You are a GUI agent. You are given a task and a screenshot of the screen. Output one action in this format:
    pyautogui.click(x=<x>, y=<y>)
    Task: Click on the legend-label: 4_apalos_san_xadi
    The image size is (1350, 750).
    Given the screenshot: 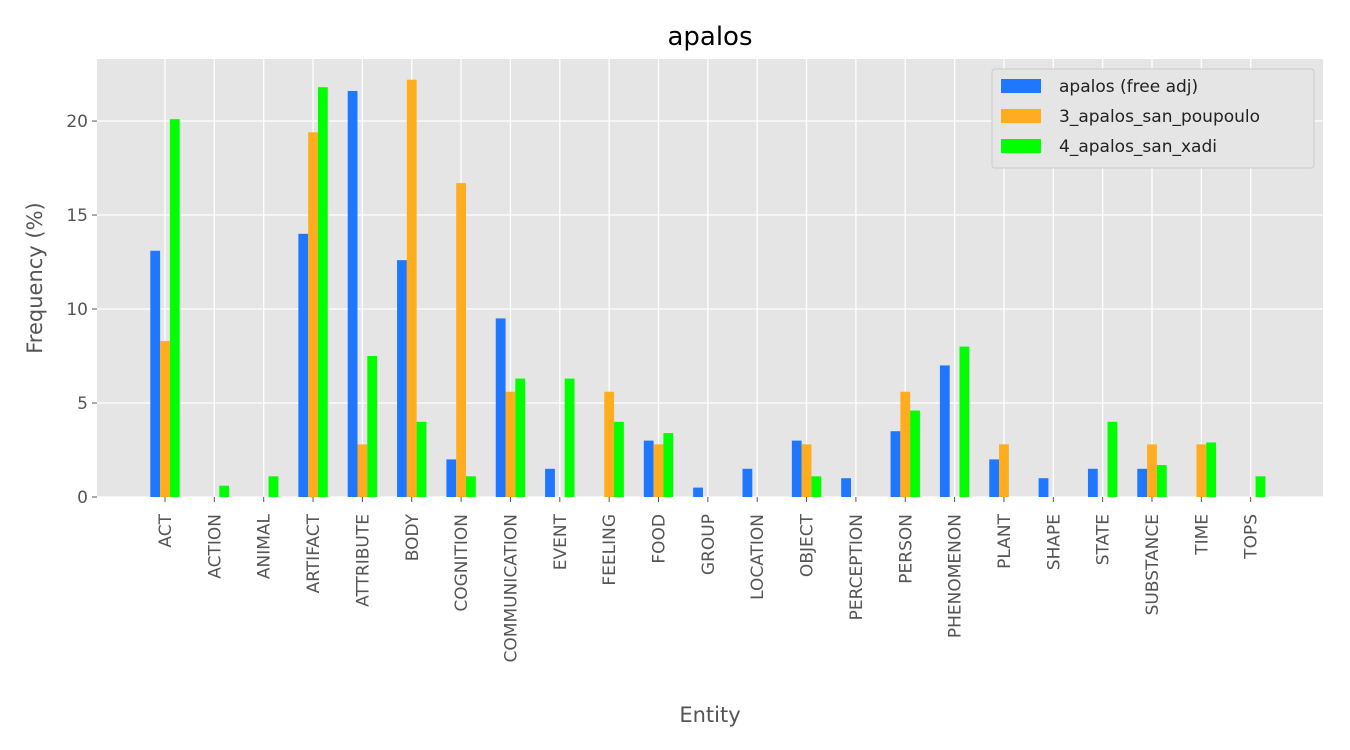 What is the action you would take?
    pyautogui.click(x=1138, y=147)
    